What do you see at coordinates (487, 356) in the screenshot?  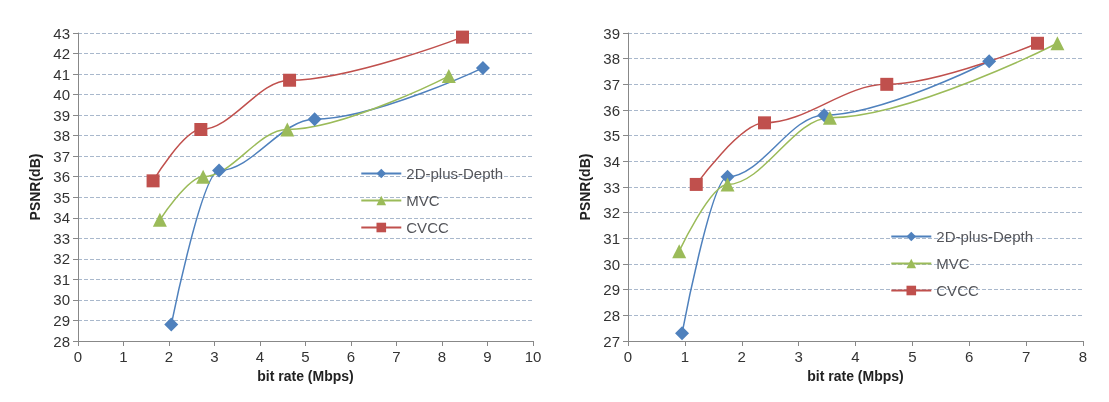 I see `x-tick-label: 9` at bounding box center [487, 356].